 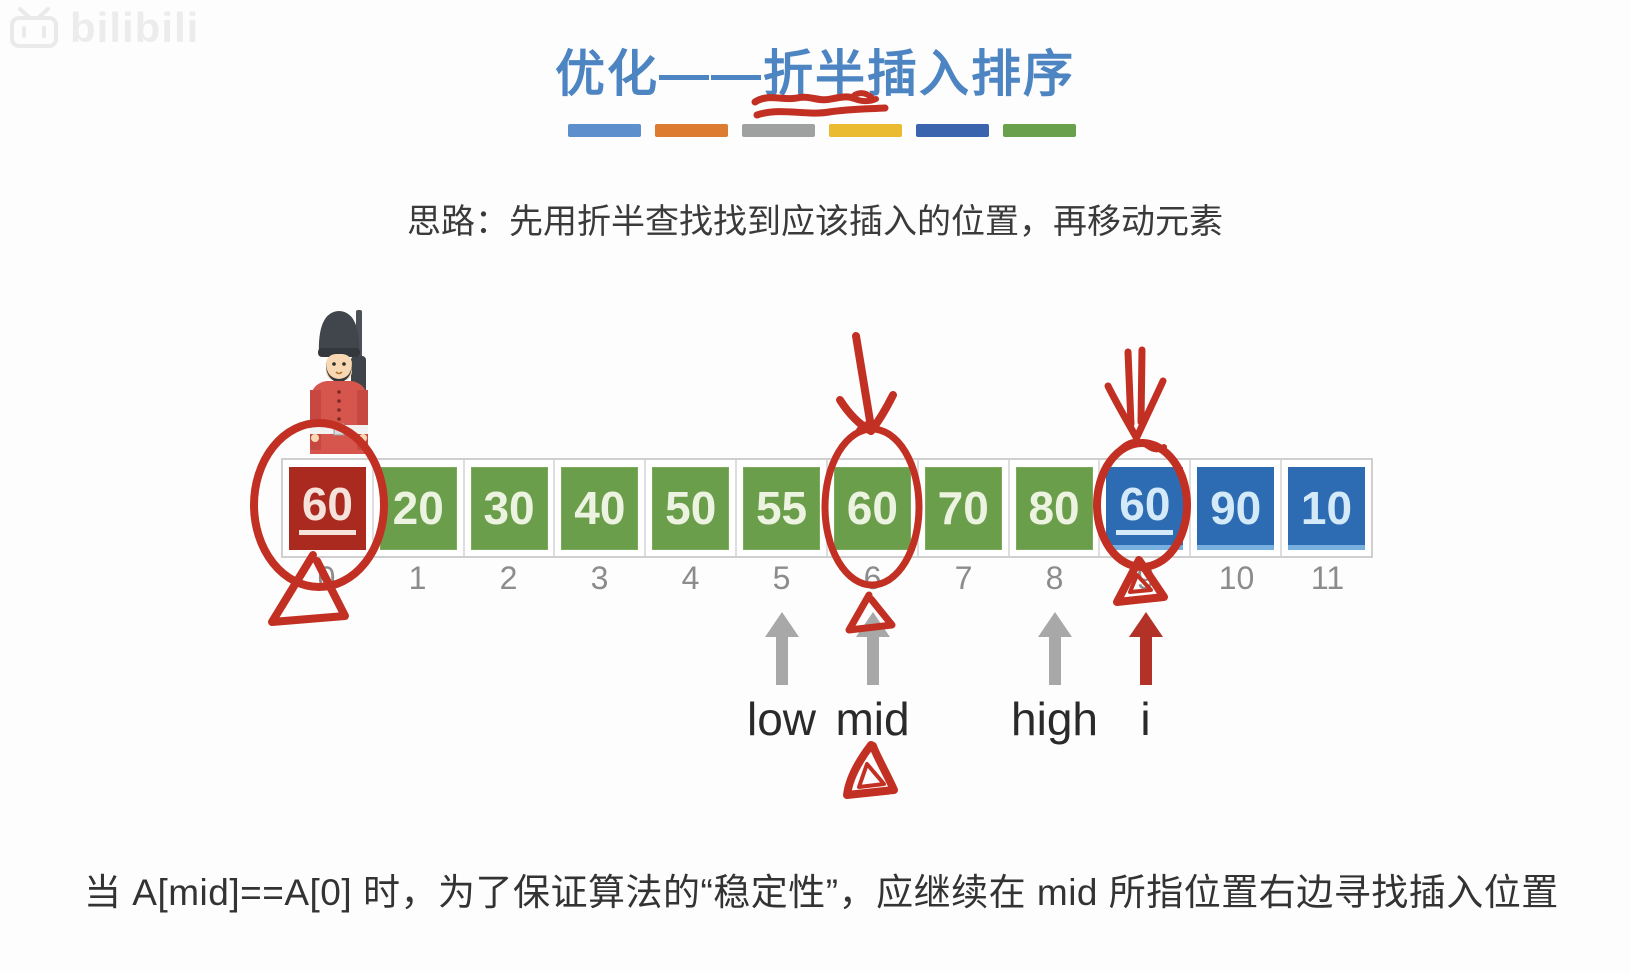 I want to click on array-box: 70, so click(x=963, y=508).